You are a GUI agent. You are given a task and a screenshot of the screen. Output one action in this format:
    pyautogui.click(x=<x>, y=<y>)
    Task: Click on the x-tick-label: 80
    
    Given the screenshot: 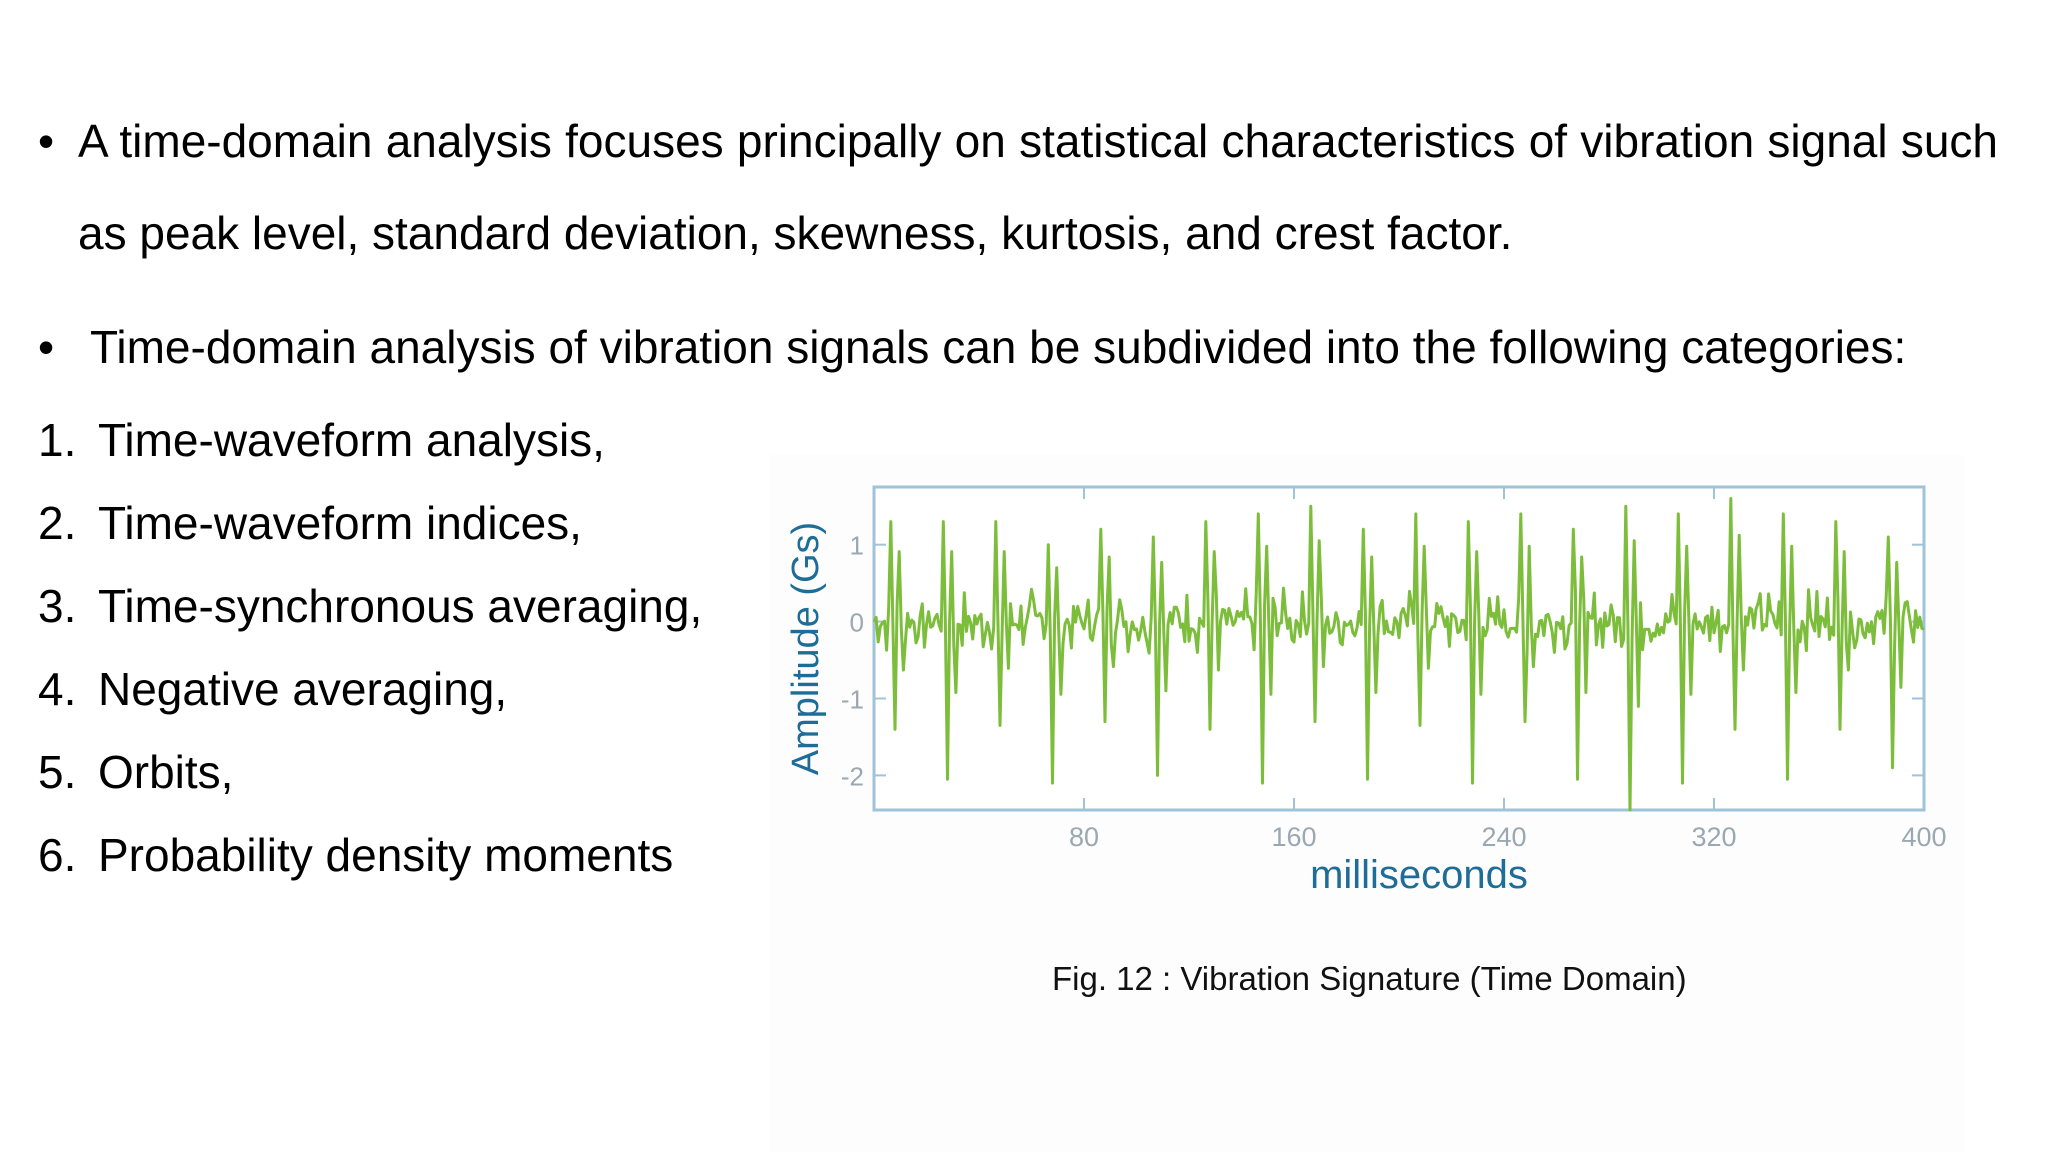 What is the action you would take?
    pyautogui.click(x=1084, y=837)
    